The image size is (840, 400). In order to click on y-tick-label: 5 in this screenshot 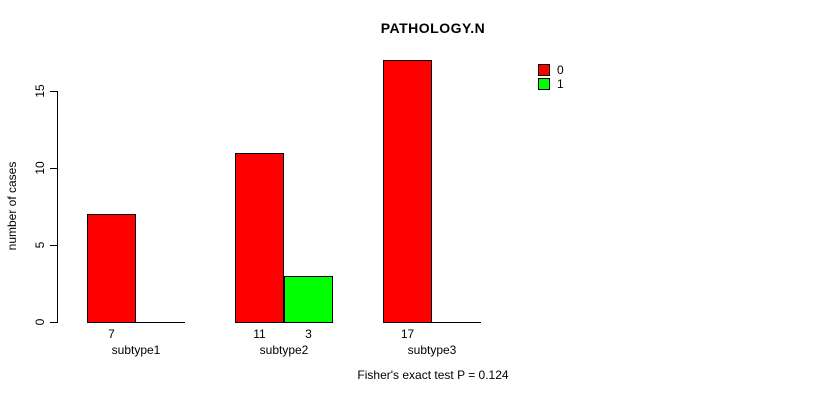, I will do `click(40, 245)`.